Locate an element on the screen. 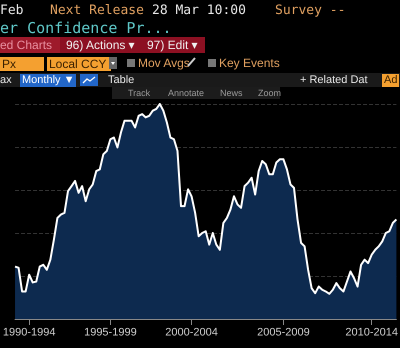 The height and width of the screenshot is (348, 400). text: Table is located at coordinates (121, 80).